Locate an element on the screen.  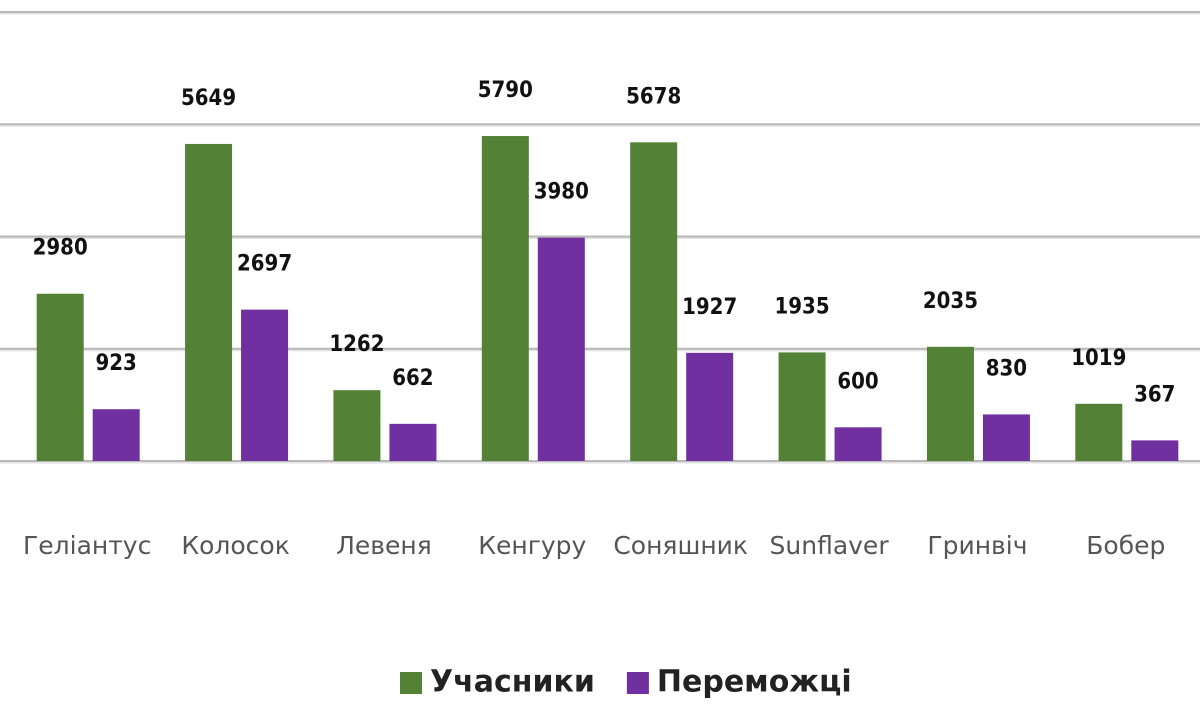
x-tick-label: Геліантус is located at coordinates (87, 545).